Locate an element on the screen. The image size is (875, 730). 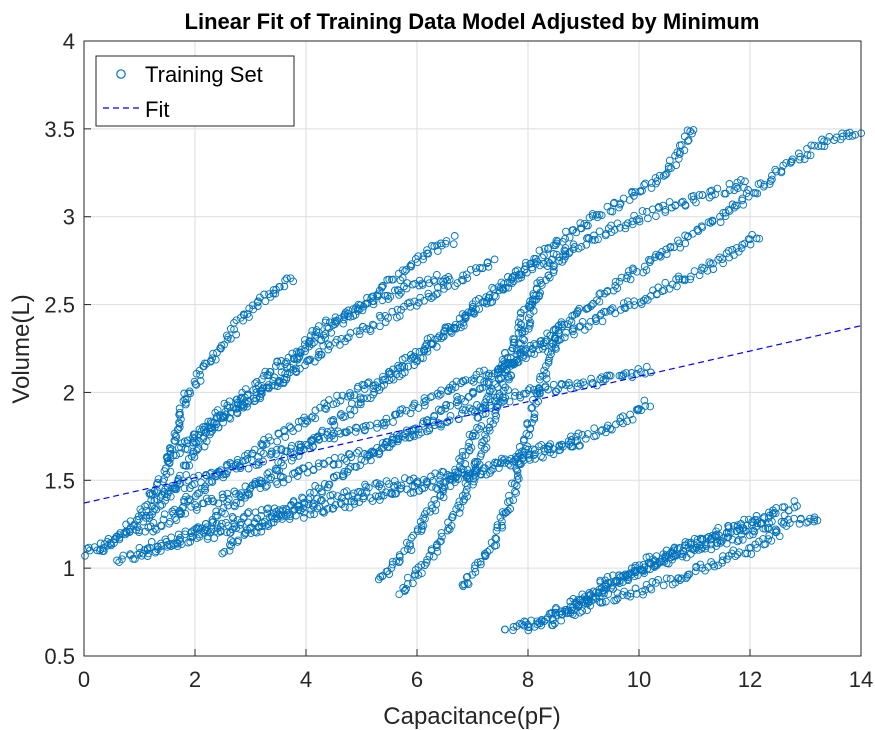
y-tick-label: 2.5 is located at coordinates (59, 305).